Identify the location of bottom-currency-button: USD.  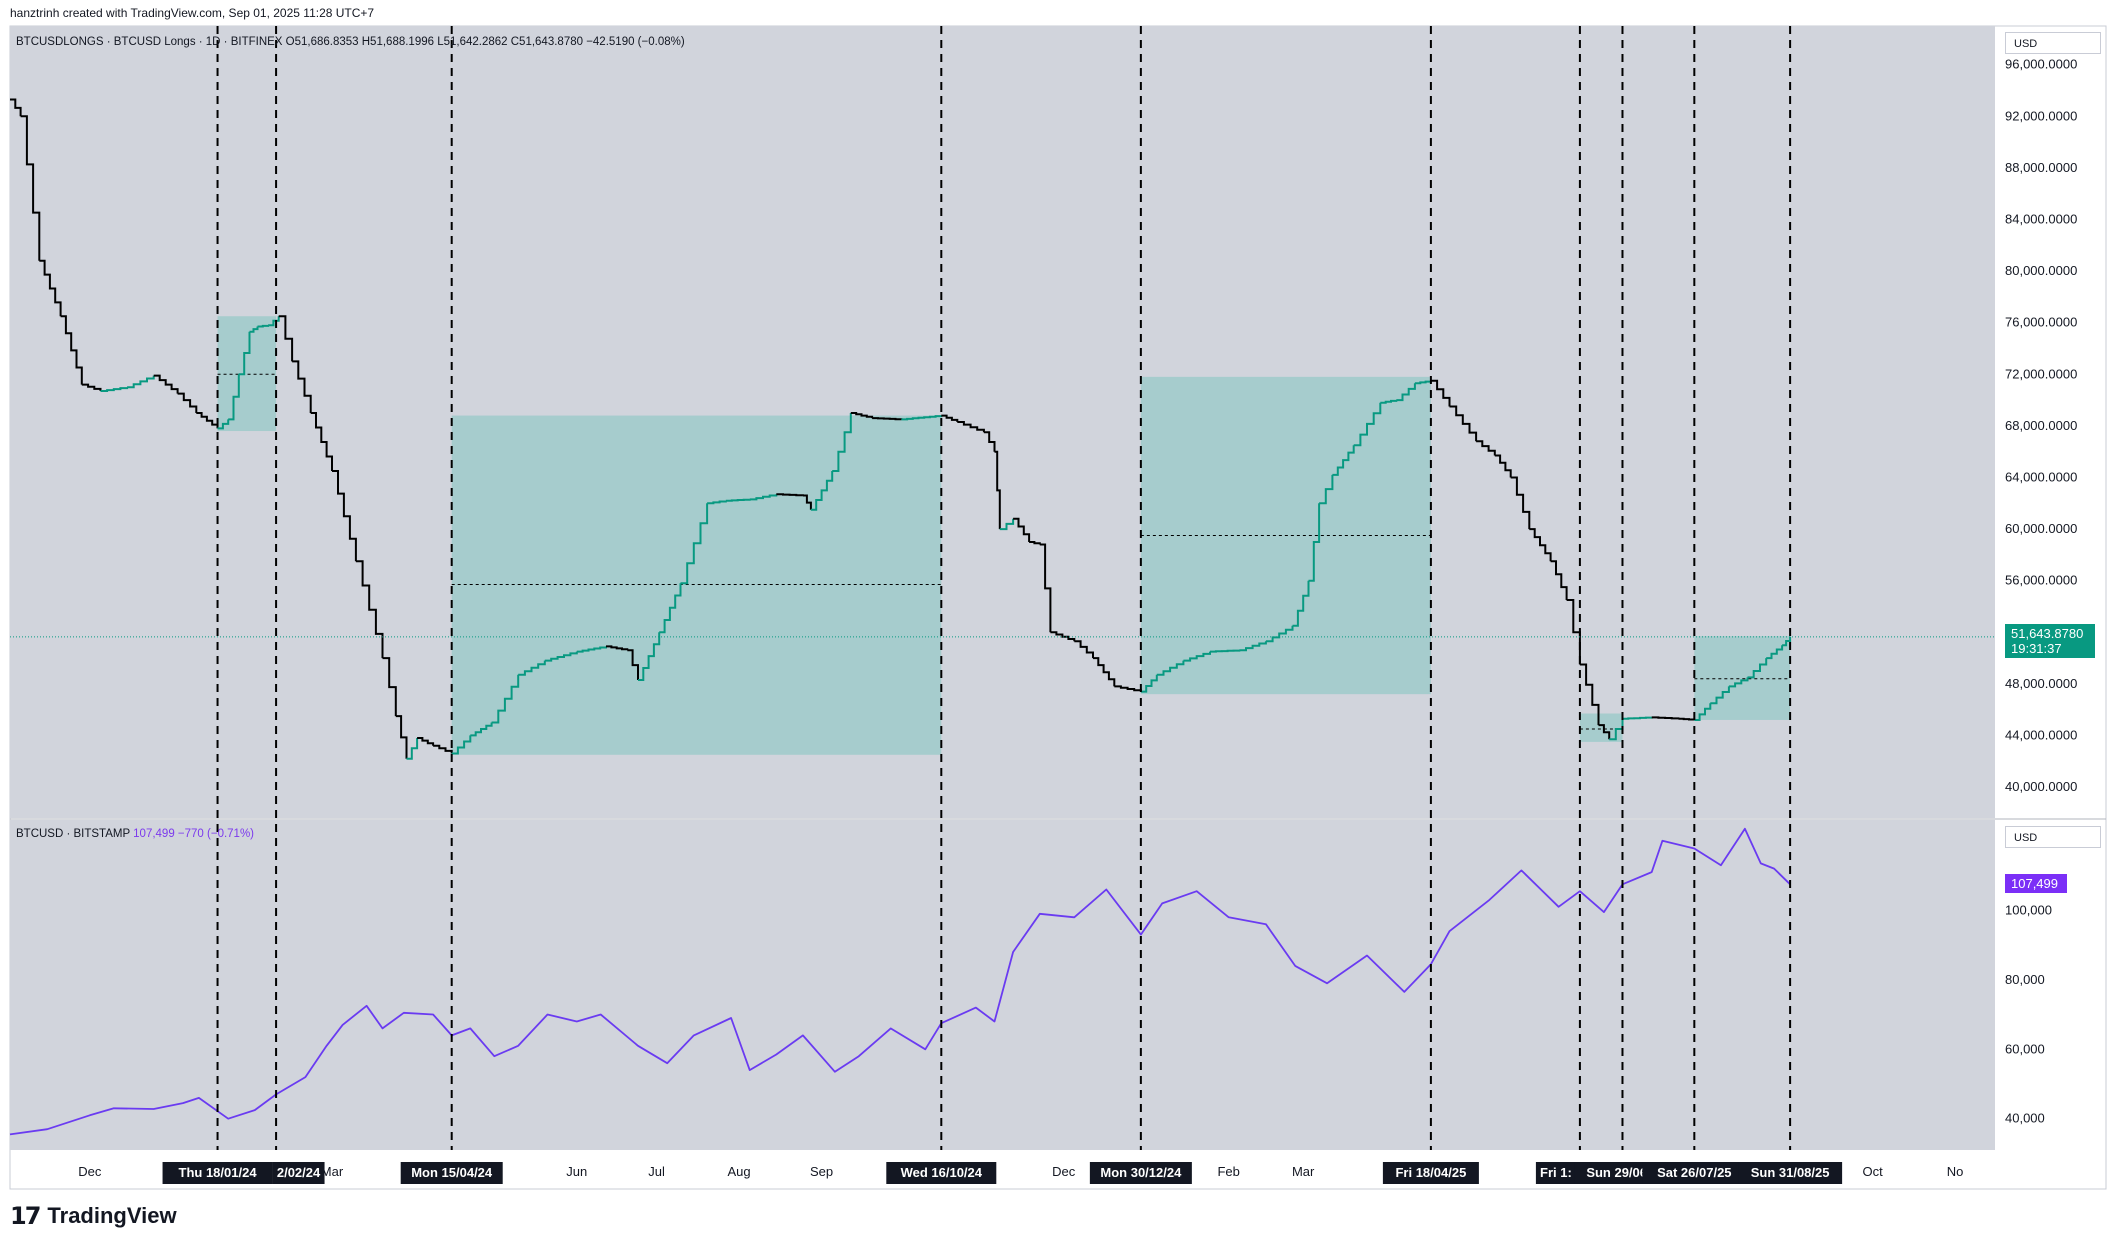
(2053, 837).